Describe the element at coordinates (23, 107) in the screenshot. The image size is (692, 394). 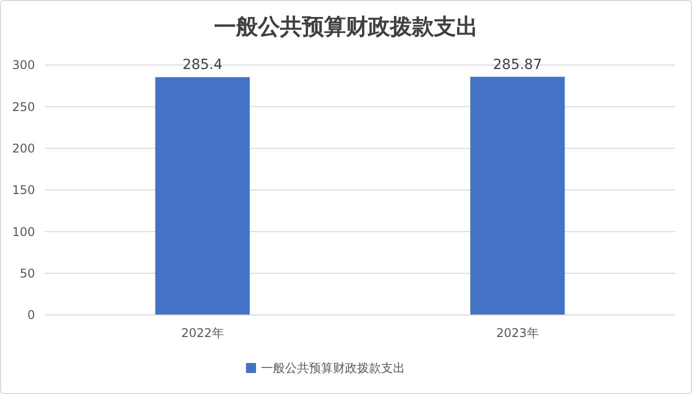
I see `y-tick-label: 250` at that location.